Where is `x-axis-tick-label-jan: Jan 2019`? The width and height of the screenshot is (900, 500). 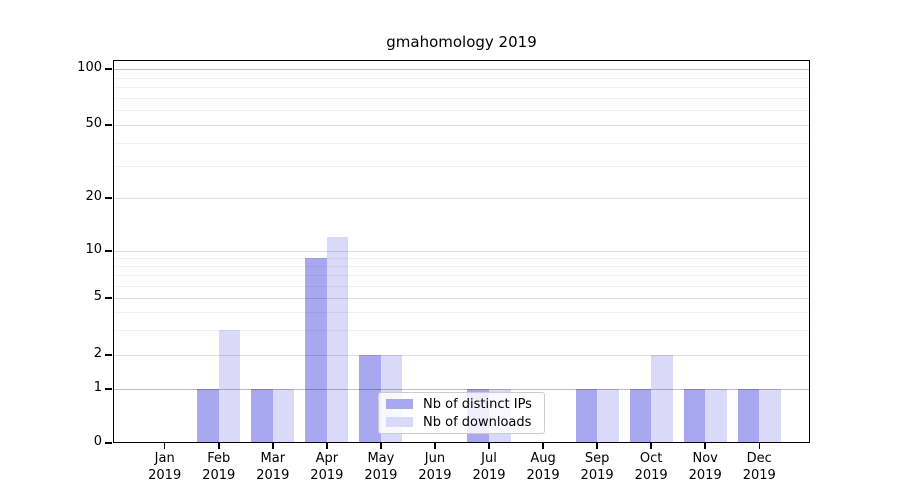 x-axis-tick-label-jan: Jan 2019 is located at coordinates (165, 467).